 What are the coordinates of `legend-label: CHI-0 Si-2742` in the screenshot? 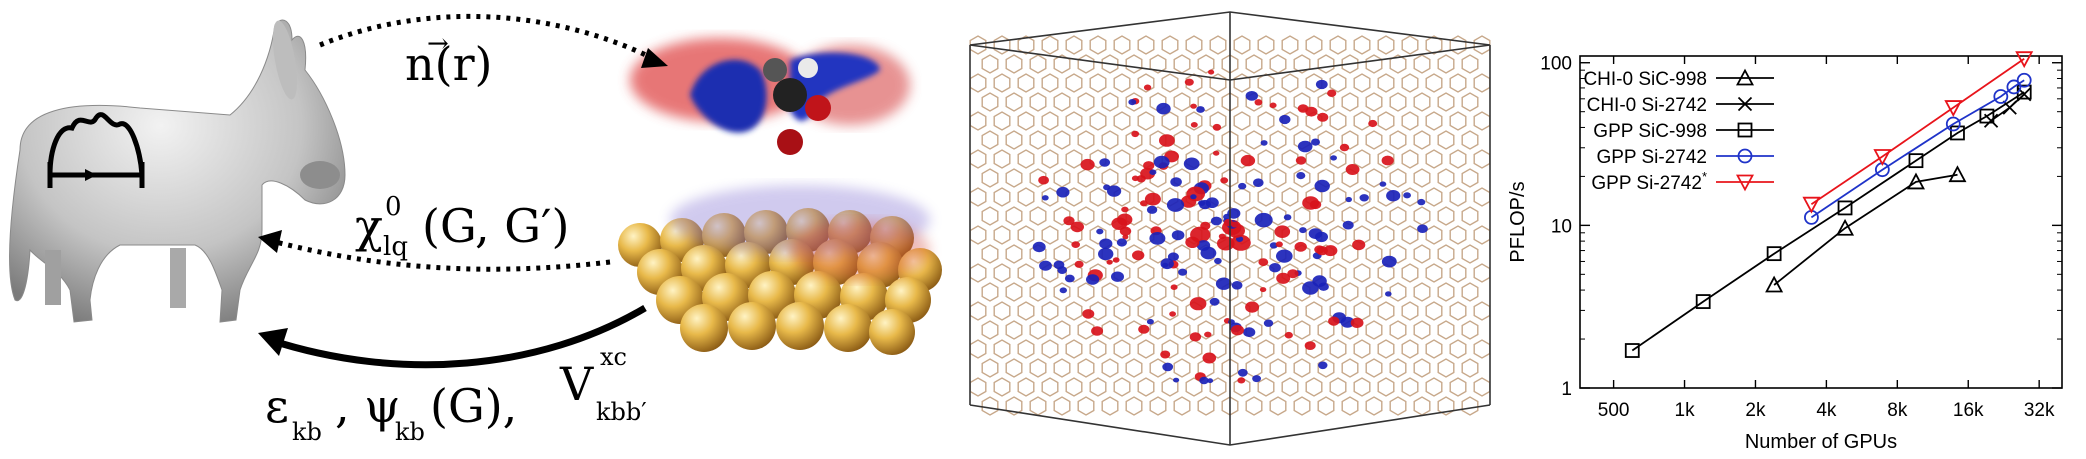 It's located at (1647, 105).